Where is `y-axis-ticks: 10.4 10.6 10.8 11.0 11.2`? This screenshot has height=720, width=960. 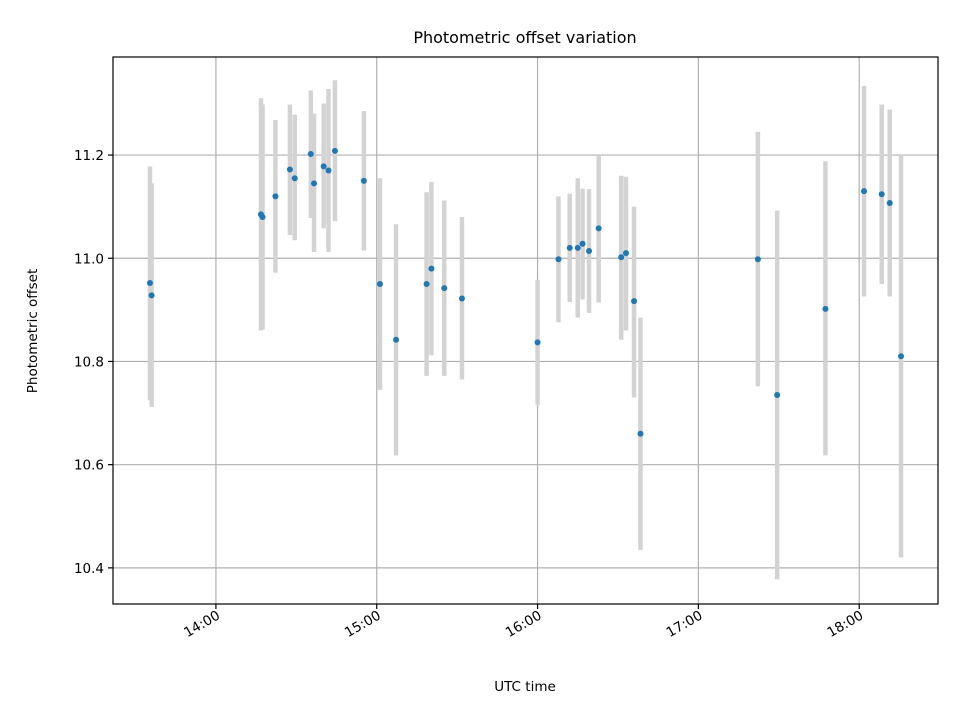 y-axis-ticks: 10.4 10.6 10.8 11.0 11.2 is located at coordinates (93, 362).